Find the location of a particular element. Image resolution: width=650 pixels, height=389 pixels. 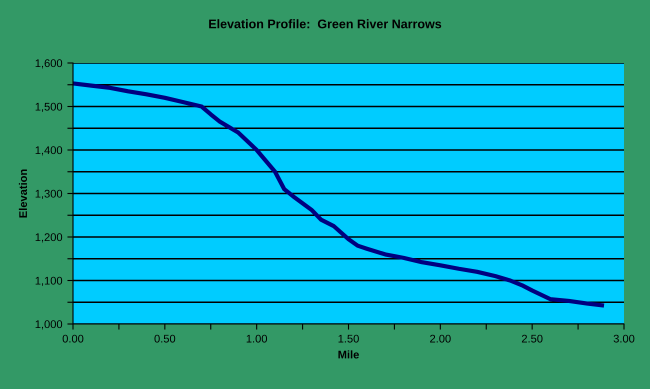

y-tick-label: 1,200 is located at coordinates (49, 237).